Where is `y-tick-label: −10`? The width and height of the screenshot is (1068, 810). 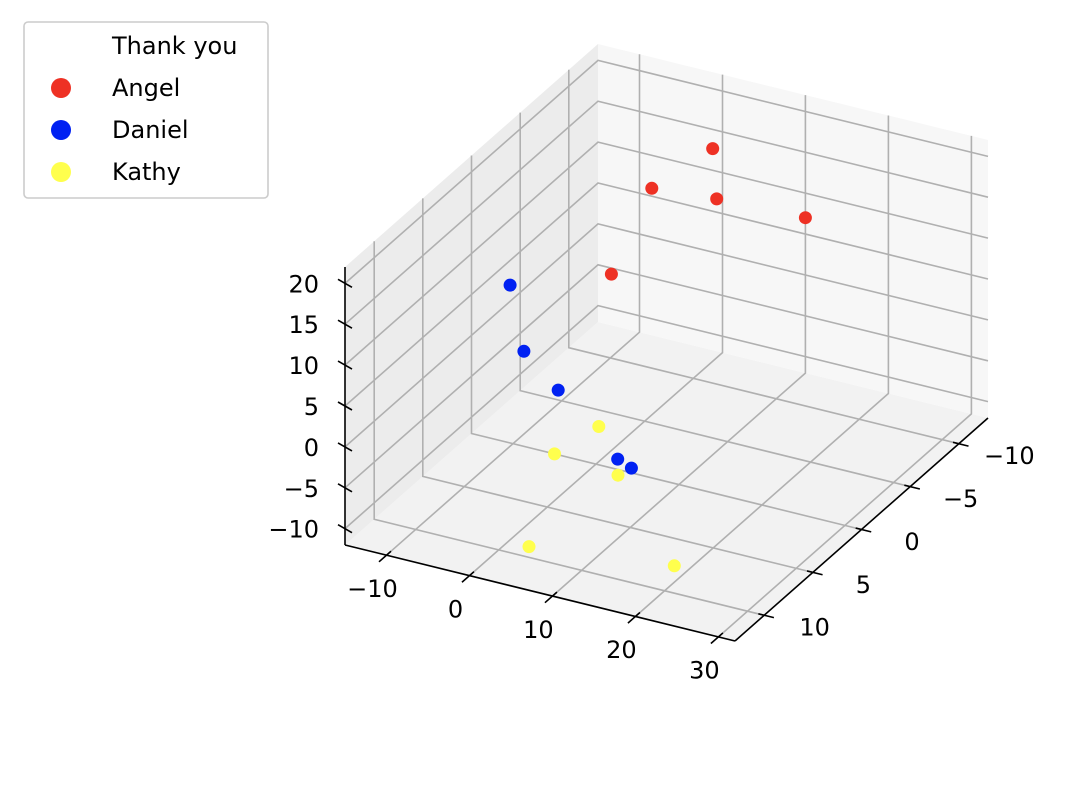 y-tick-label: −10 is located at coordinates (372, 589).